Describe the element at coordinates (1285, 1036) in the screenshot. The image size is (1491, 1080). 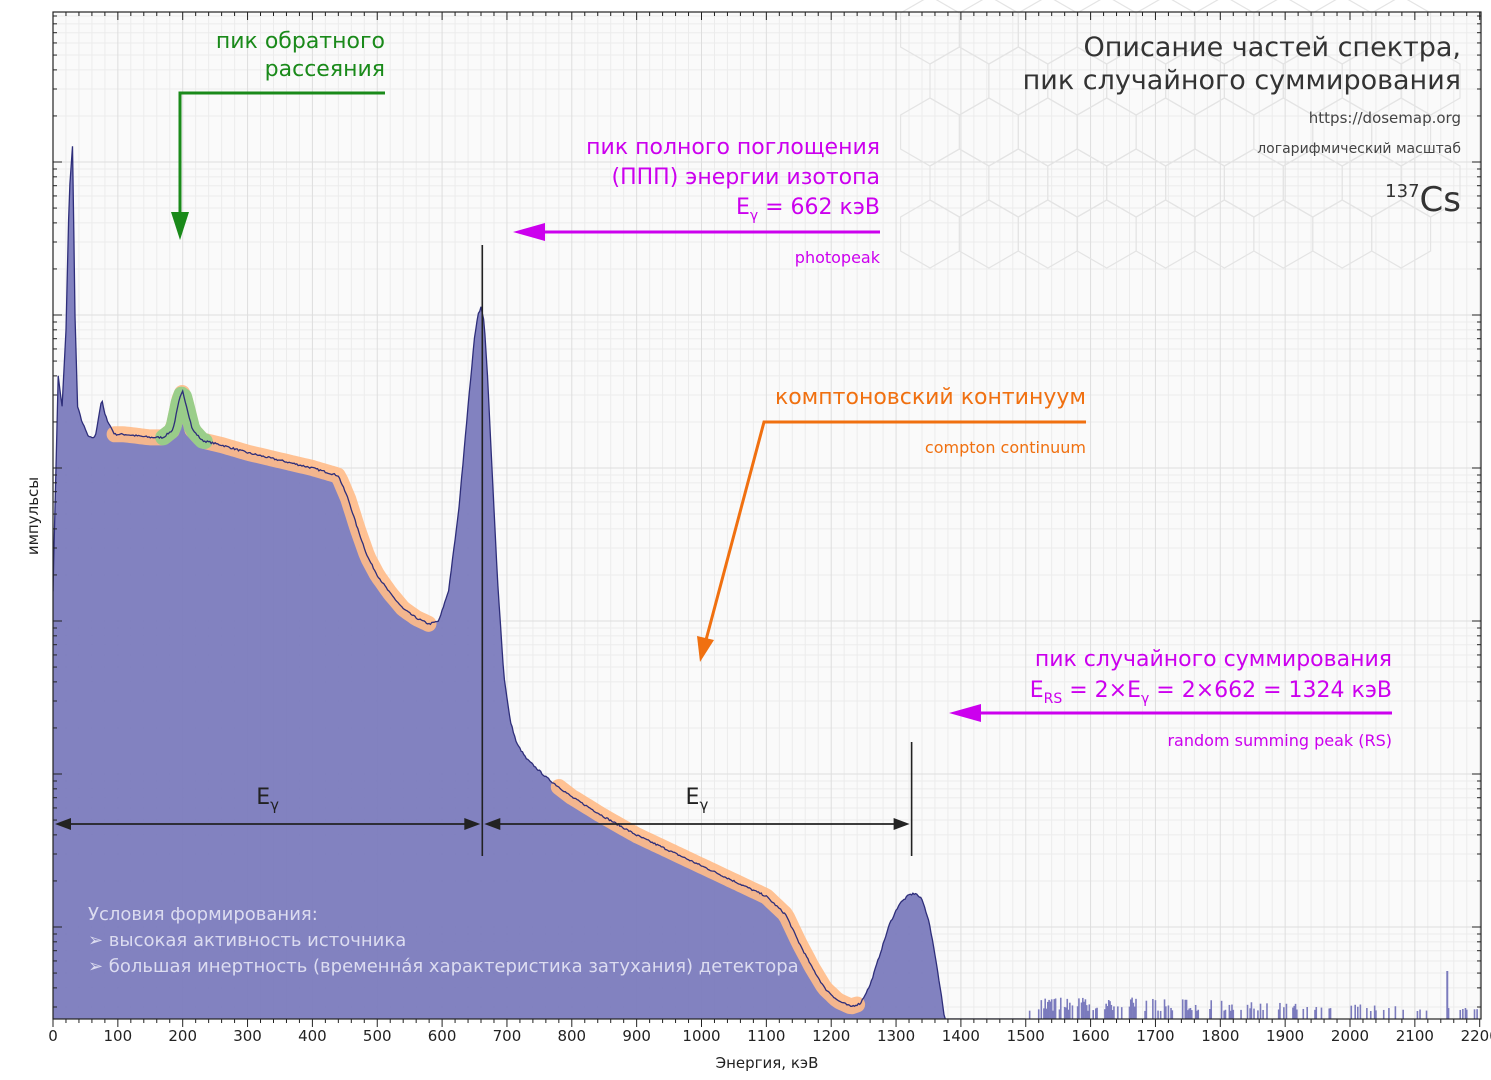
I see `x-tick-label: 1900` at that location.